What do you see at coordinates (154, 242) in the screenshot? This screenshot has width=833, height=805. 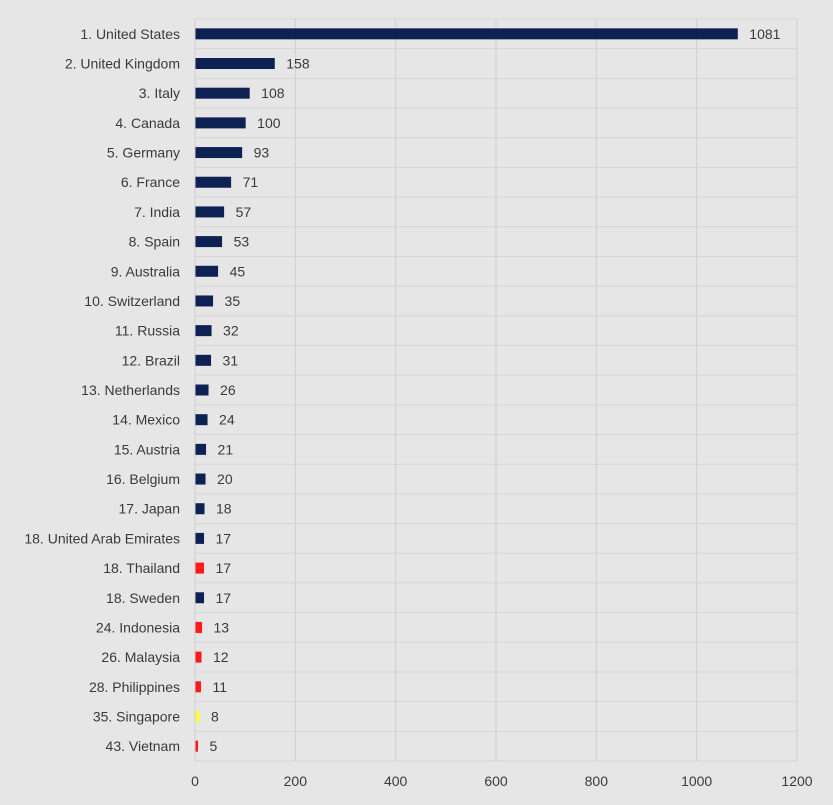 I see `category-label: 8. Spain` at bounding box center [154, 242].